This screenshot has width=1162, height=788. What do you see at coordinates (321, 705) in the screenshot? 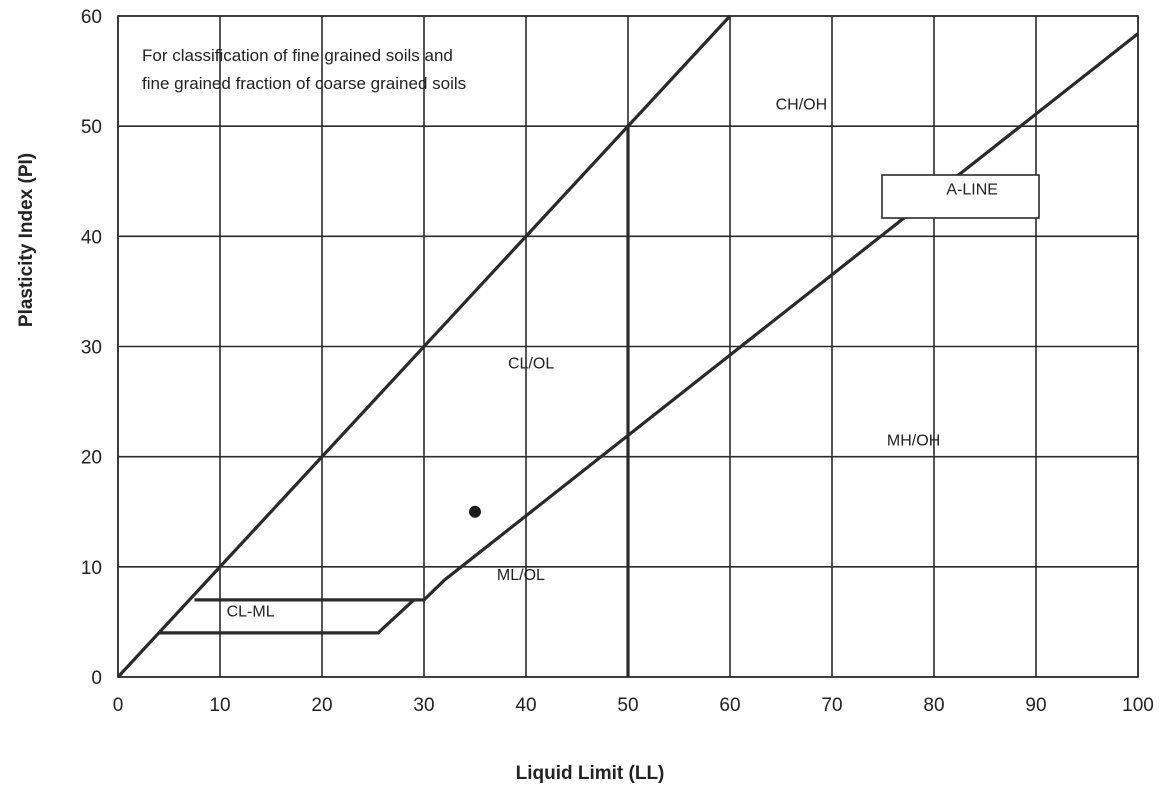
I see `x-tick-label: 20` at bounding box center [321, 705].